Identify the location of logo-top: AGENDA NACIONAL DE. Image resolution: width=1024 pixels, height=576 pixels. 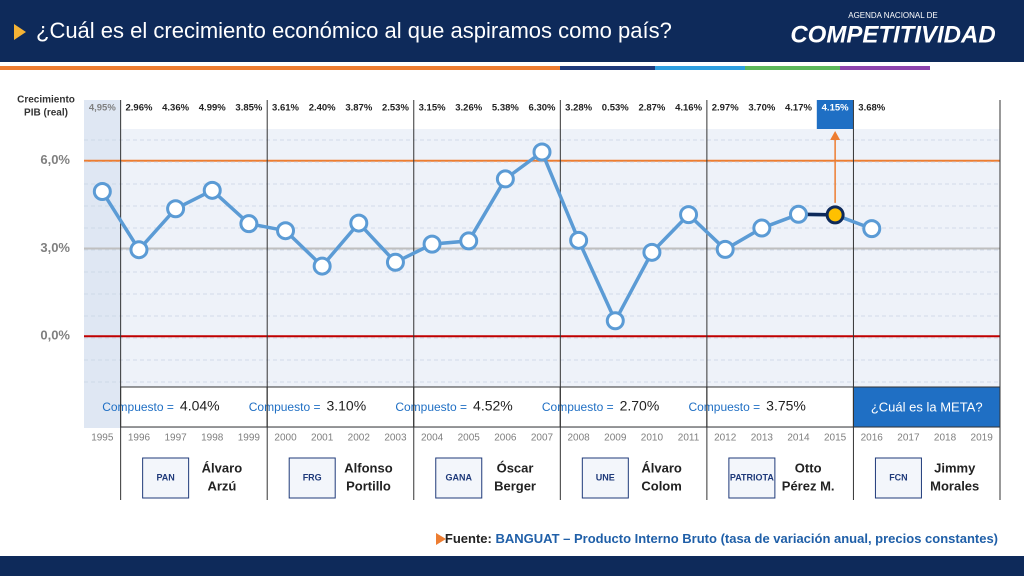
(893, 15).